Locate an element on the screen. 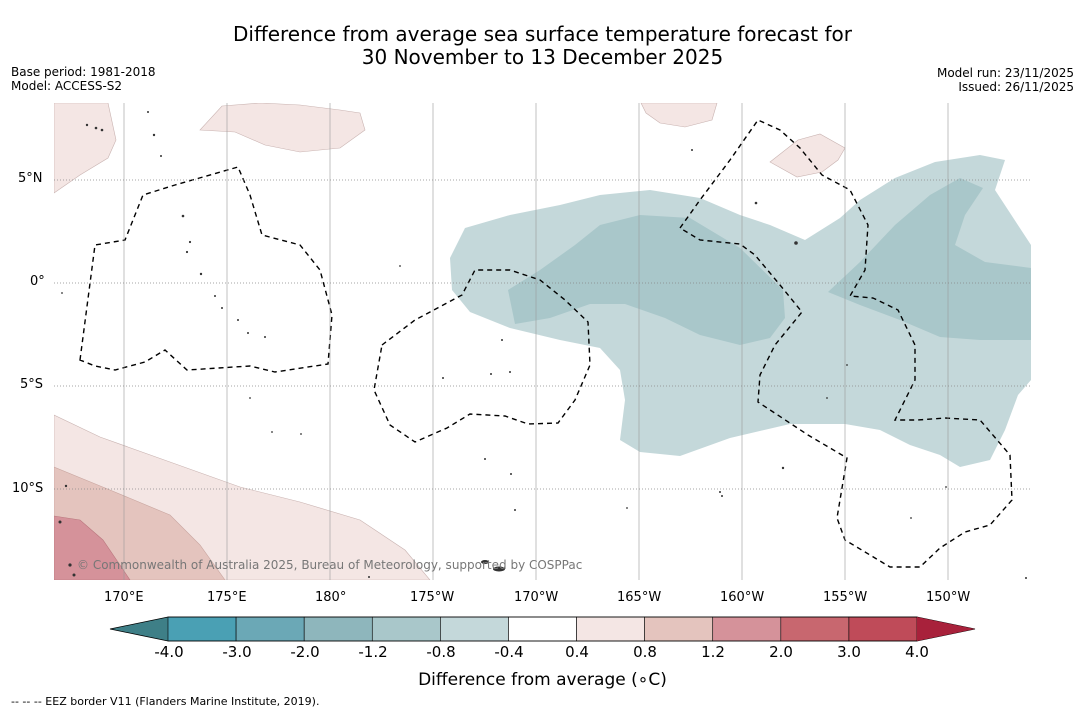  meta-left: Base period: 1981-2018 Model: ACCESS-S2 is located at coordinates (83, 79).